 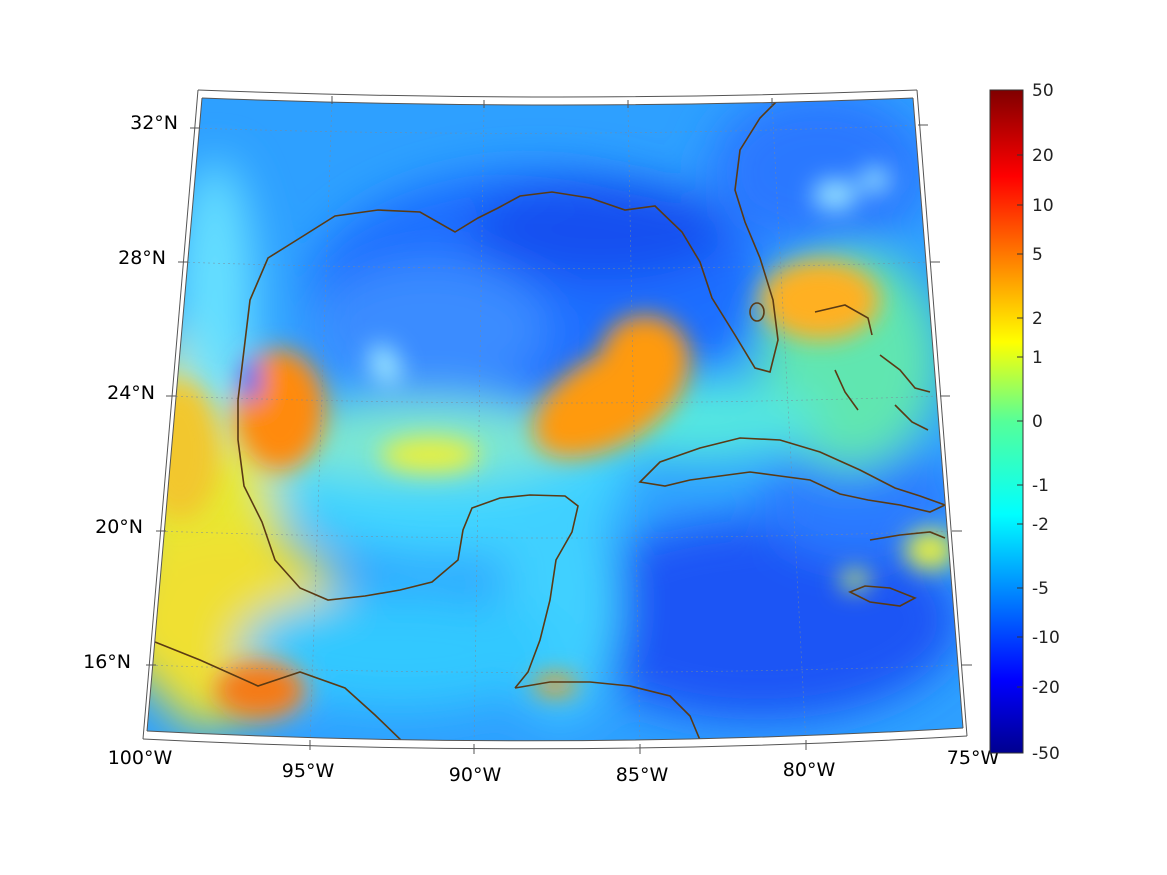 I want to click on longitude-labels: 100°W 95°W 90°W 85°W 80°W 75°W, so click(x=554, y=766).